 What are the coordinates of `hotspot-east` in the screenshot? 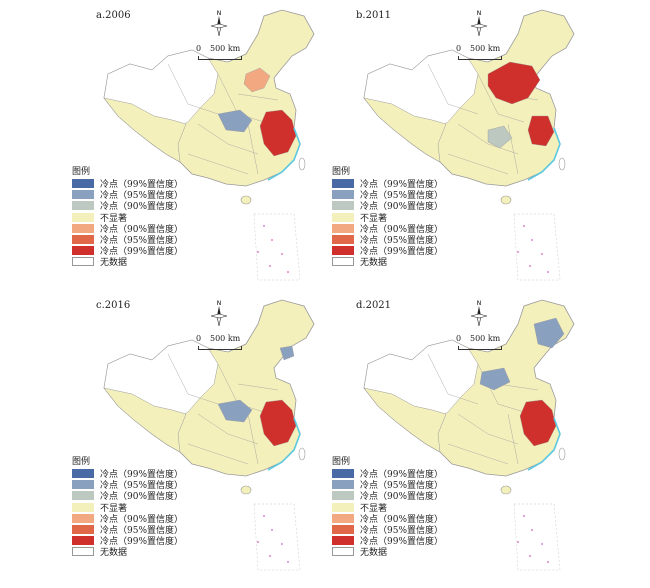 It's located at (278, 423).